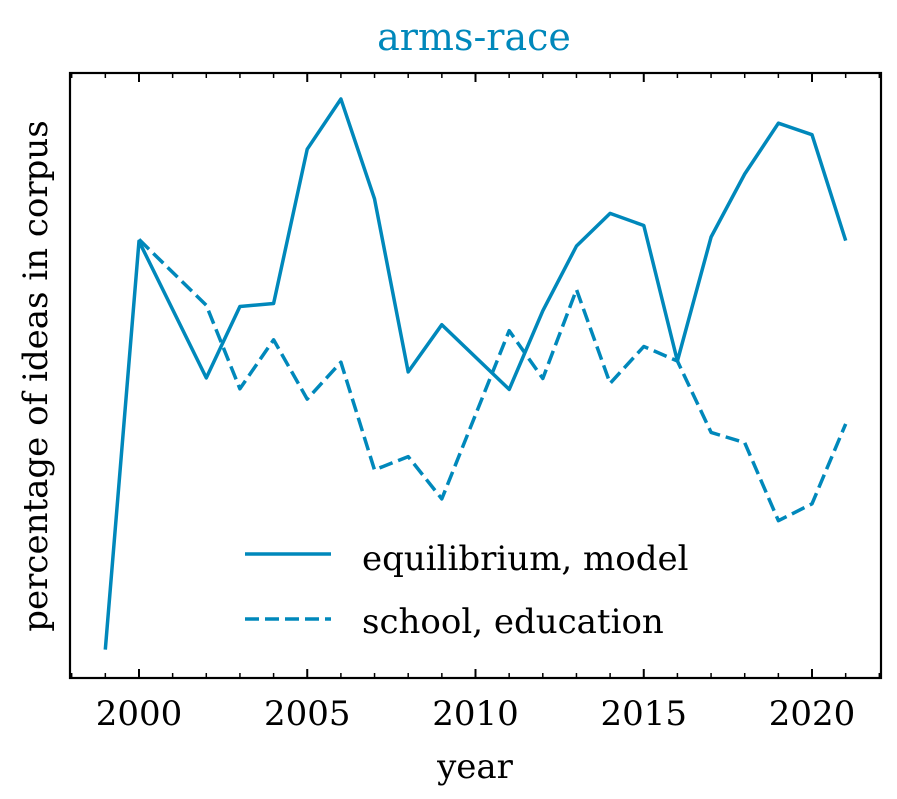  I want to click on legend-label-school: school, education, so click(513, 622).